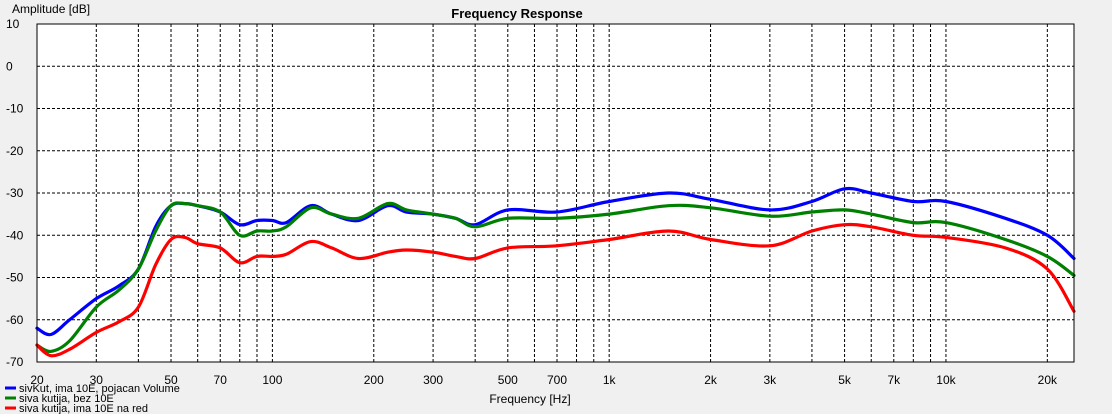 This screenshot has height=414, width=1112. I want to click on x-tick-label: 10k, so click(946, 380).